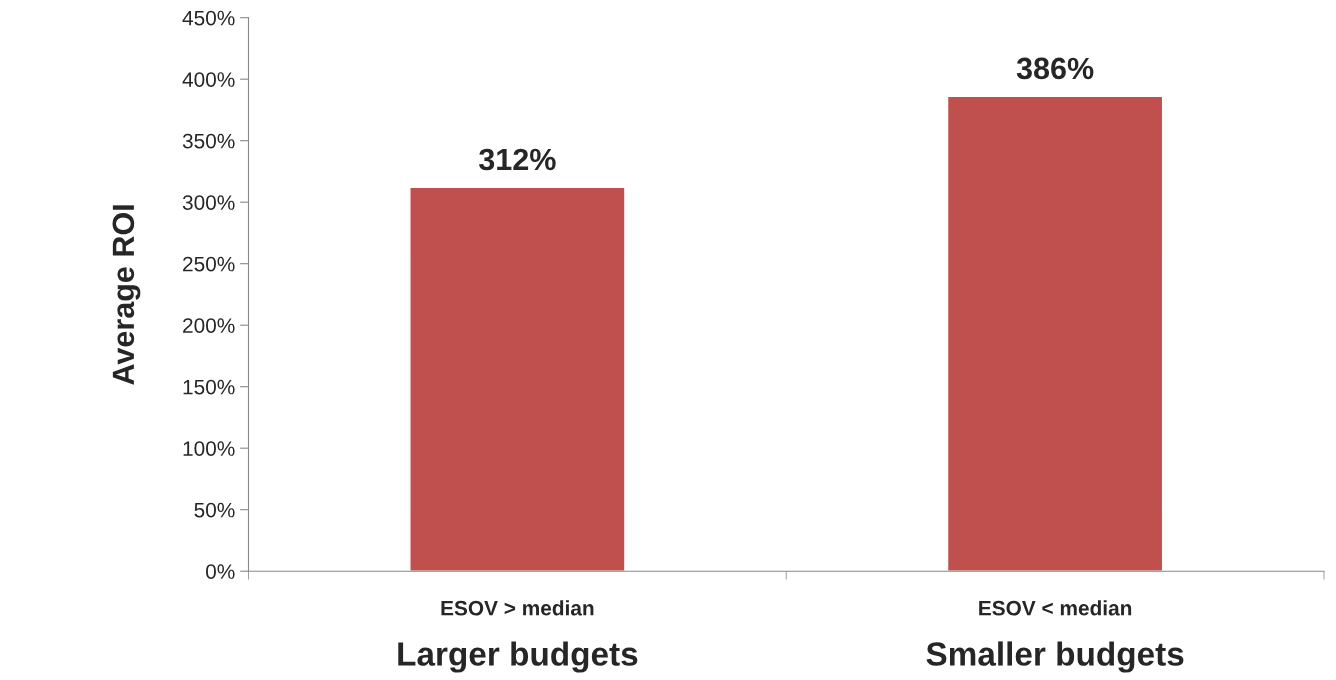 Image resolution: width=1336 pixels, height=680 pixels. I want to click on y-tick-label: 350%, so click(208, 141).